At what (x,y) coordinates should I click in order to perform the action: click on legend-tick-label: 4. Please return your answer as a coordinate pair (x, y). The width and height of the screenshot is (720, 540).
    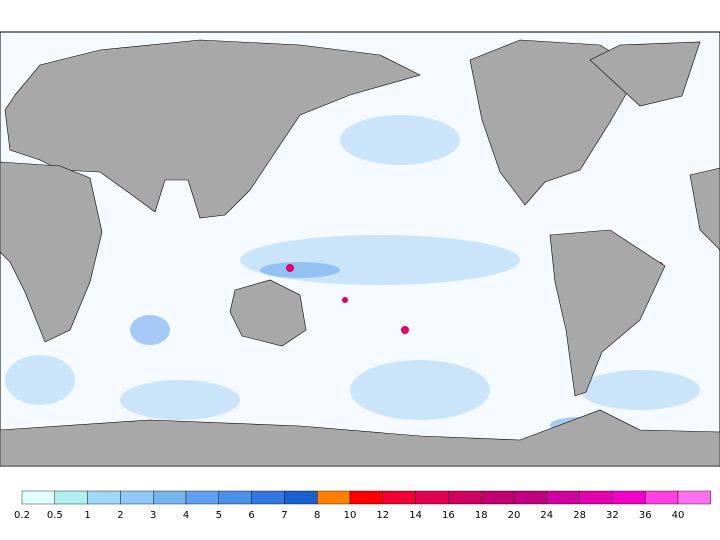
    Looking at the image, I should click on (186, 515).